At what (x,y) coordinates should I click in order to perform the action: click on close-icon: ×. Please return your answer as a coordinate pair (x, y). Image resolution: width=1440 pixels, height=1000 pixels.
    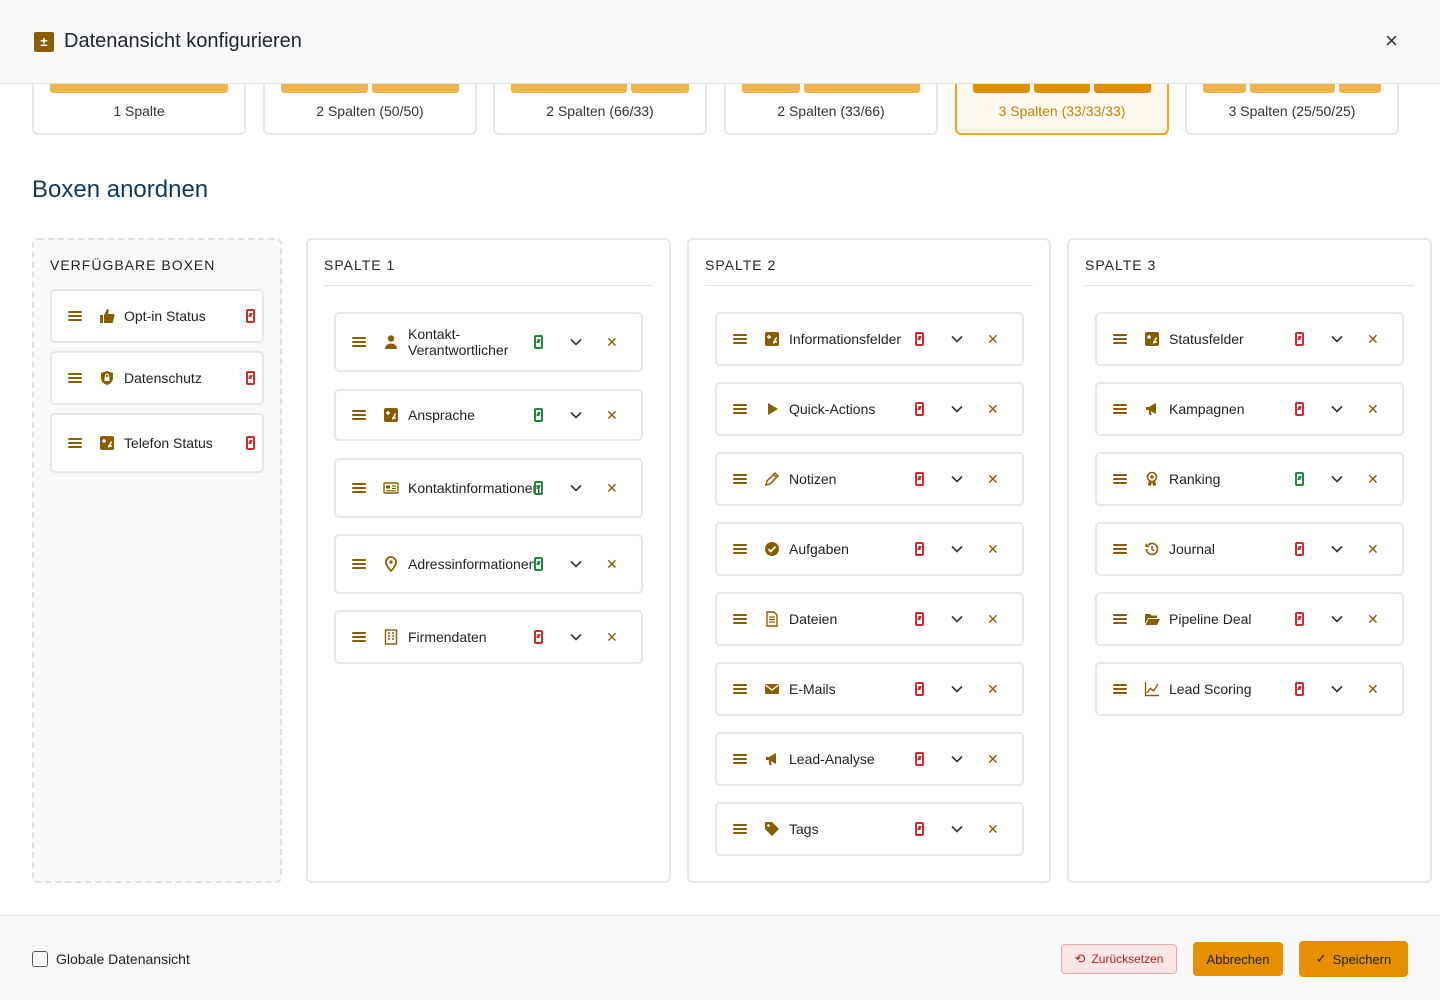
    Looking at the image, I should click on (1391, 40).